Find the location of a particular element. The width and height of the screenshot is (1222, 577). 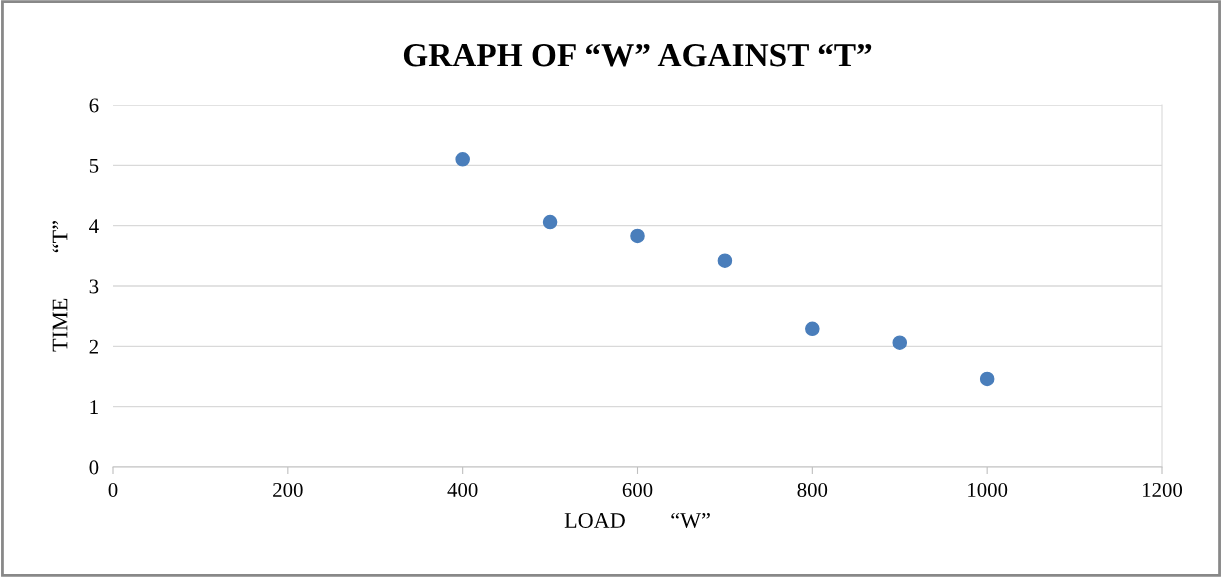

y-axis-title: TIME “T” is located at coordinates (60, 286).